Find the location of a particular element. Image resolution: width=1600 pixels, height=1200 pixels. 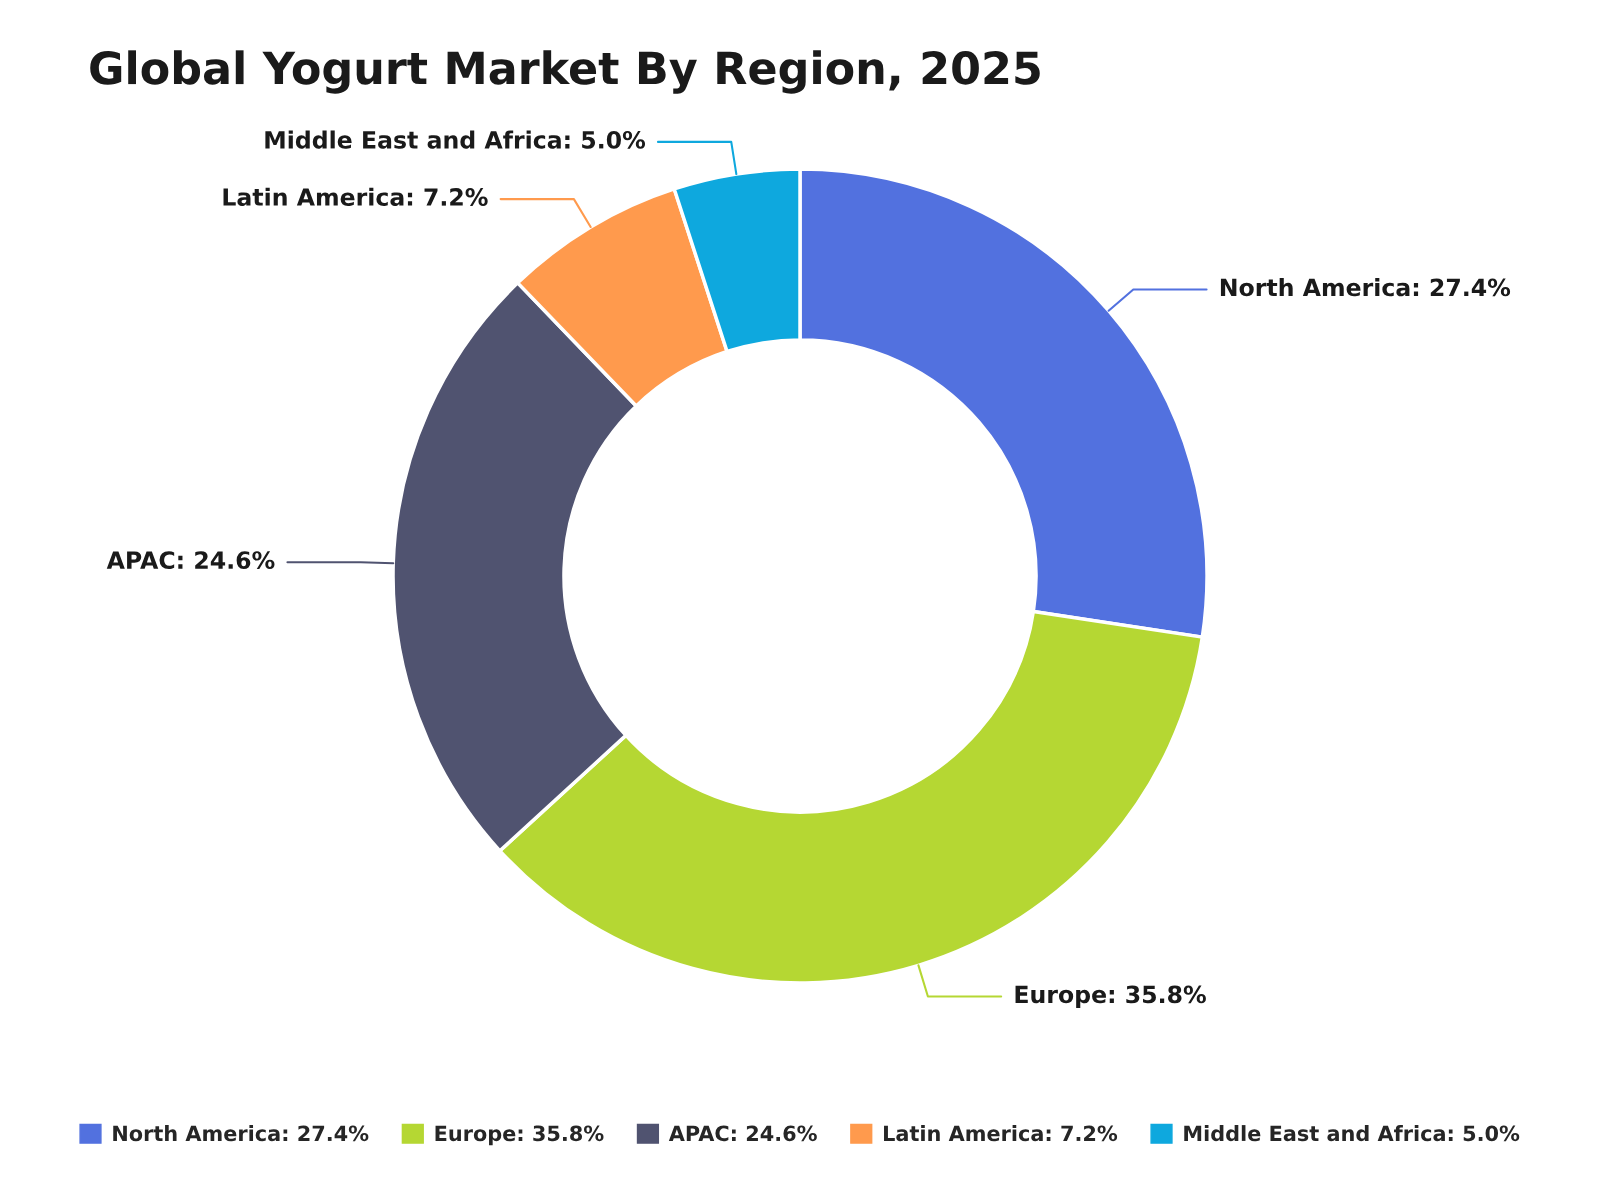

legend-label: APAC: 24.6% is located at coordinates (742, 1133).